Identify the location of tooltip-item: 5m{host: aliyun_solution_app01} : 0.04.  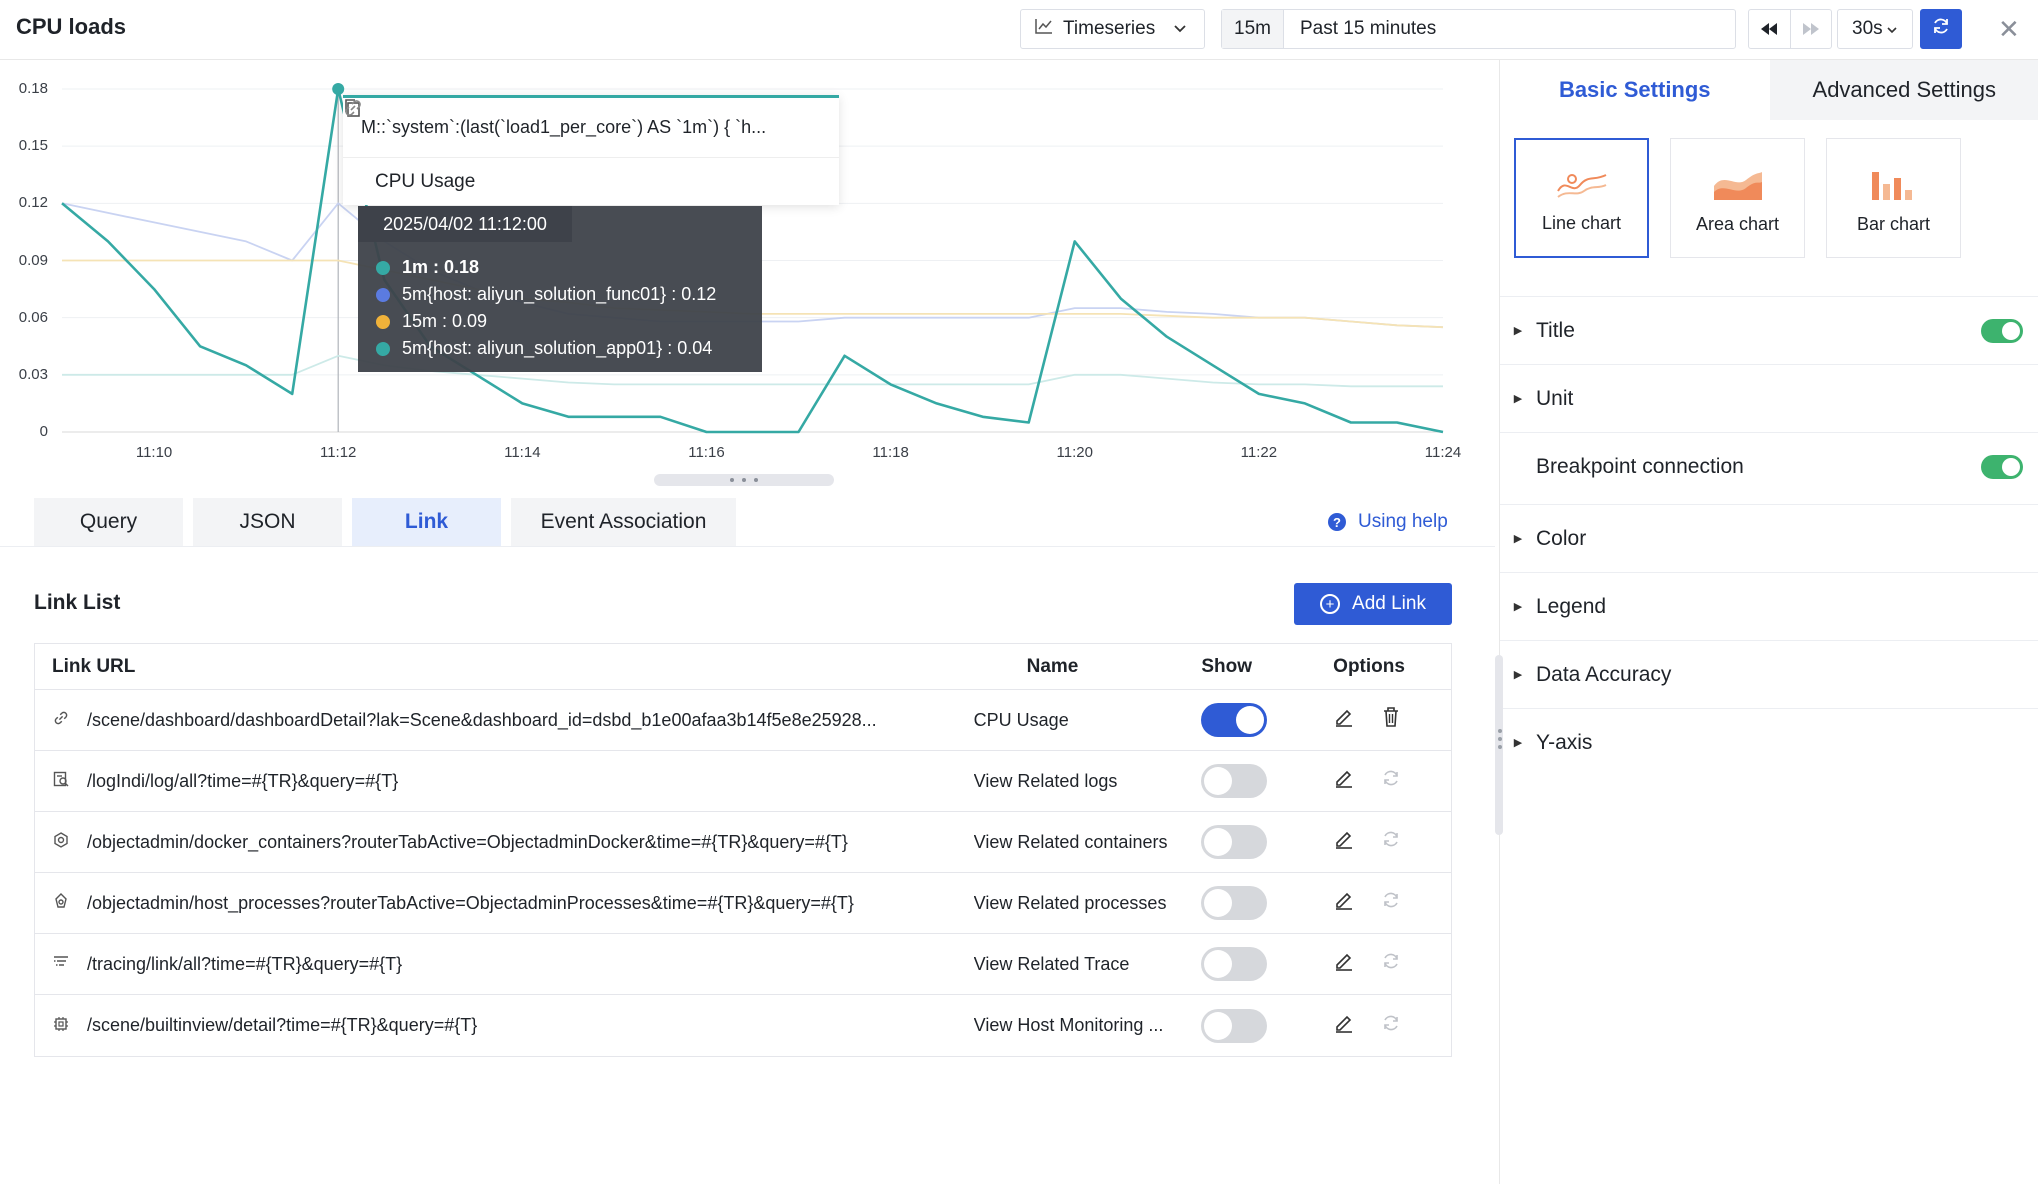
(546, 348).